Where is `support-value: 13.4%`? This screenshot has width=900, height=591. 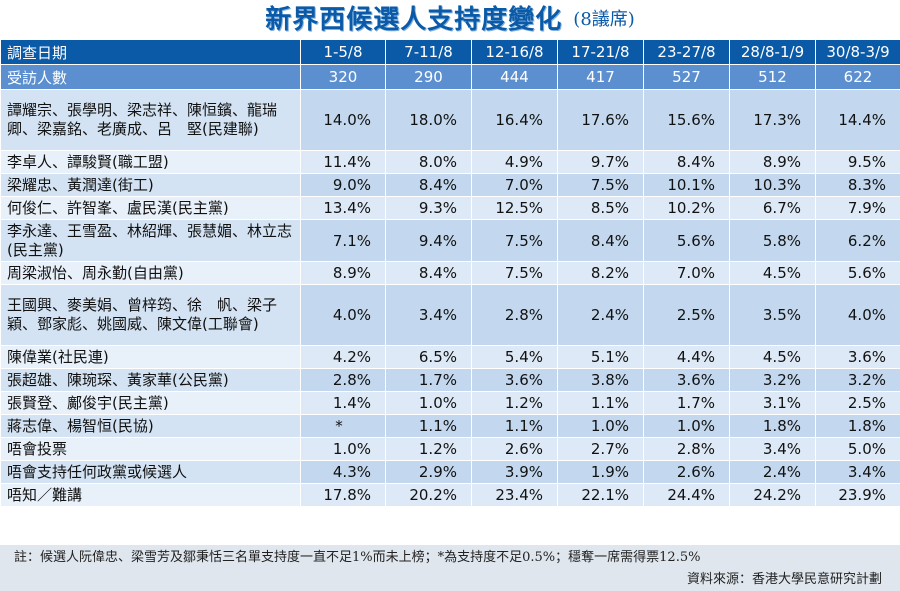
support-value: 13.4% is located at coordinates (343, 208).